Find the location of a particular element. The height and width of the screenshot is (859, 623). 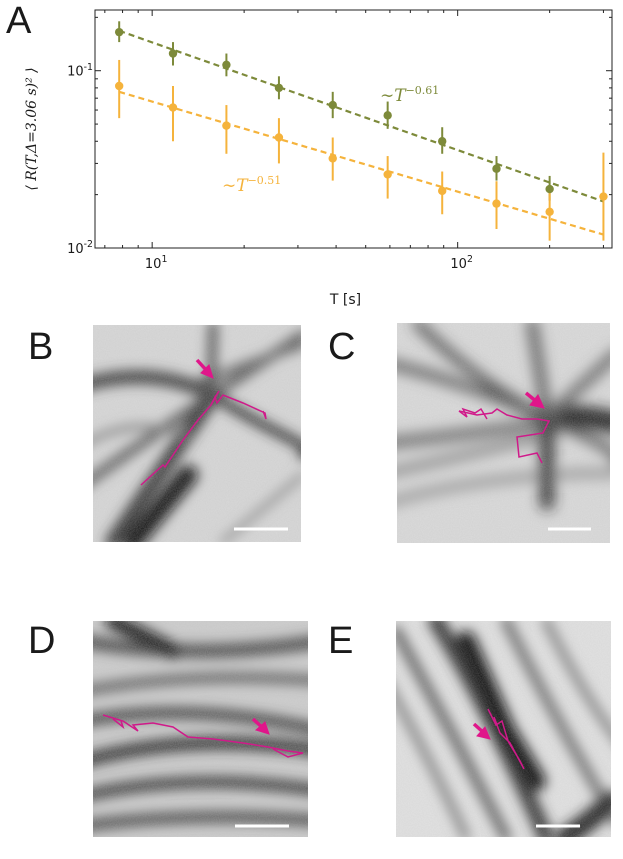

panel-label-c: C is located at coordinates (342, 347).